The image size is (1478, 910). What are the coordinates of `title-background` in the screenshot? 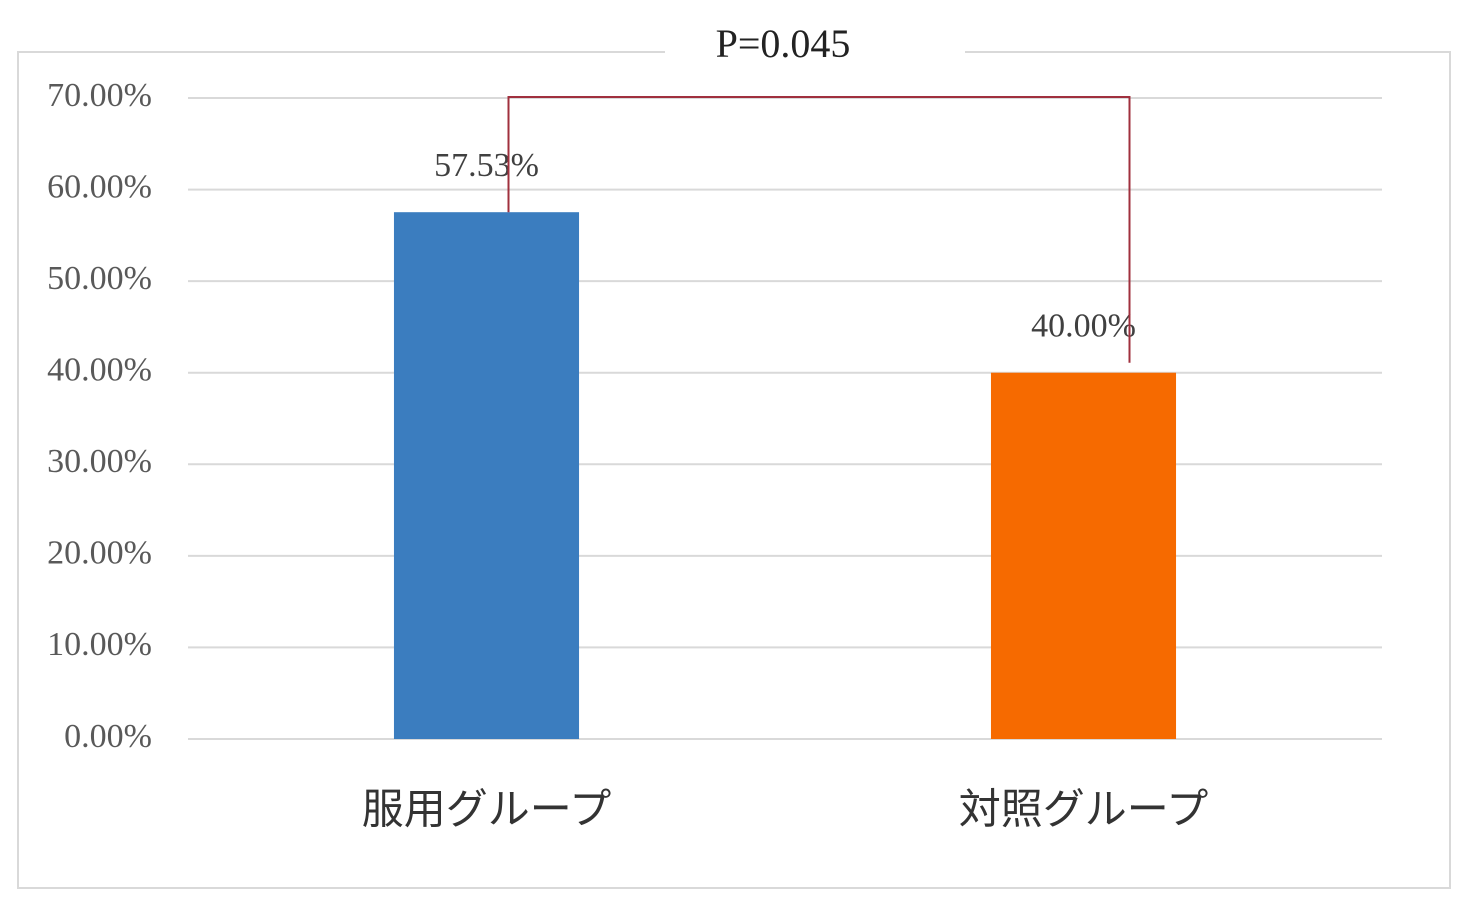 It's located at (815, 50).